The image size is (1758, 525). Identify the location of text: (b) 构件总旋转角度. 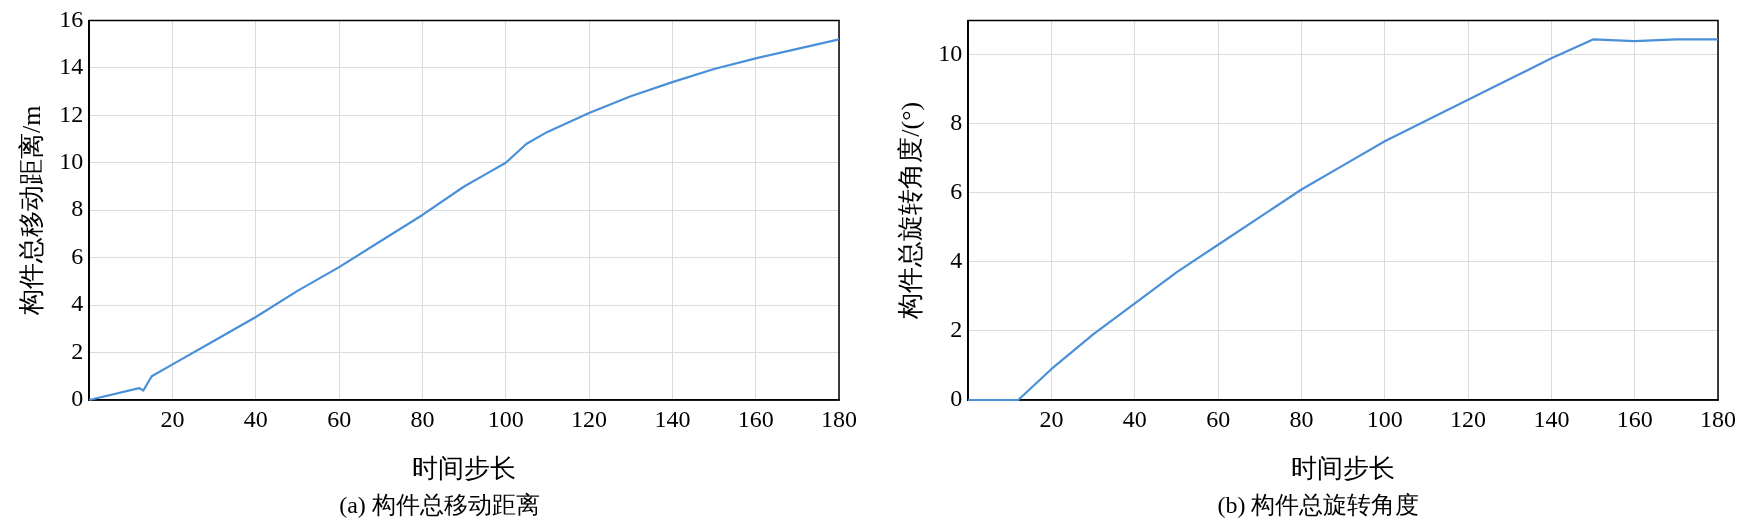
(1318, 505).